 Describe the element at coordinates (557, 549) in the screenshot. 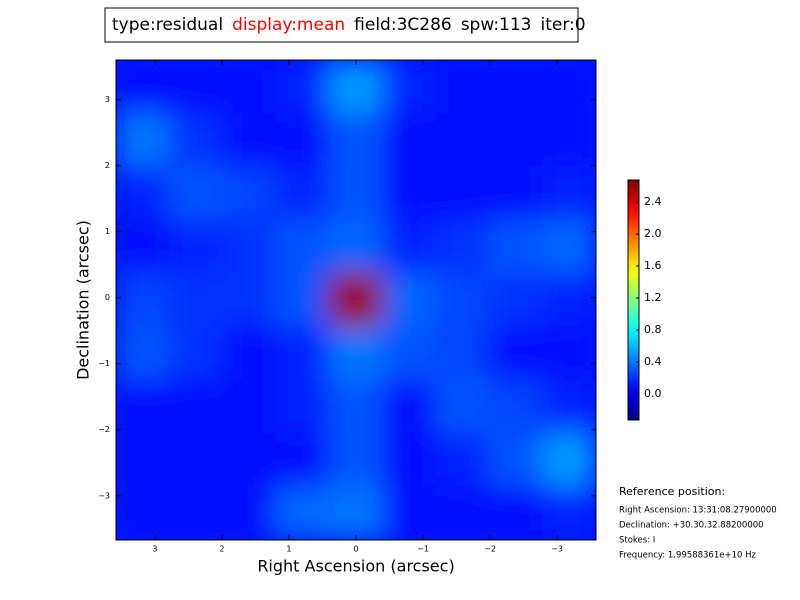

I see `x-tick-label: −3` at that location.